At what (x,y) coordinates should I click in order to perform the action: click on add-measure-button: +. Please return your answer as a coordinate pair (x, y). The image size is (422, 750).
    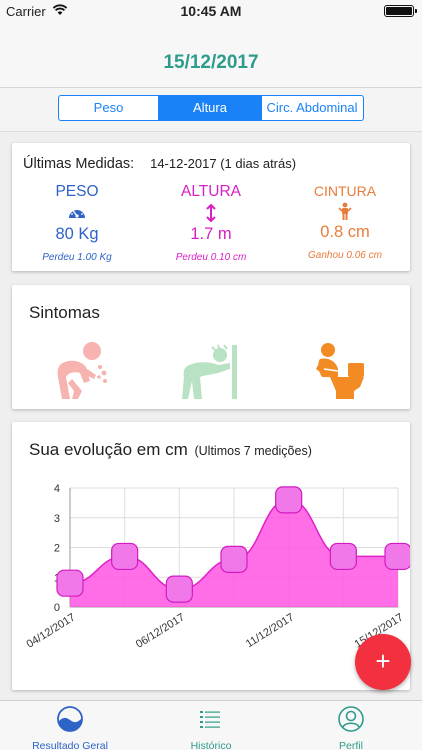
    Looking at the image, I should click on (383, 662).